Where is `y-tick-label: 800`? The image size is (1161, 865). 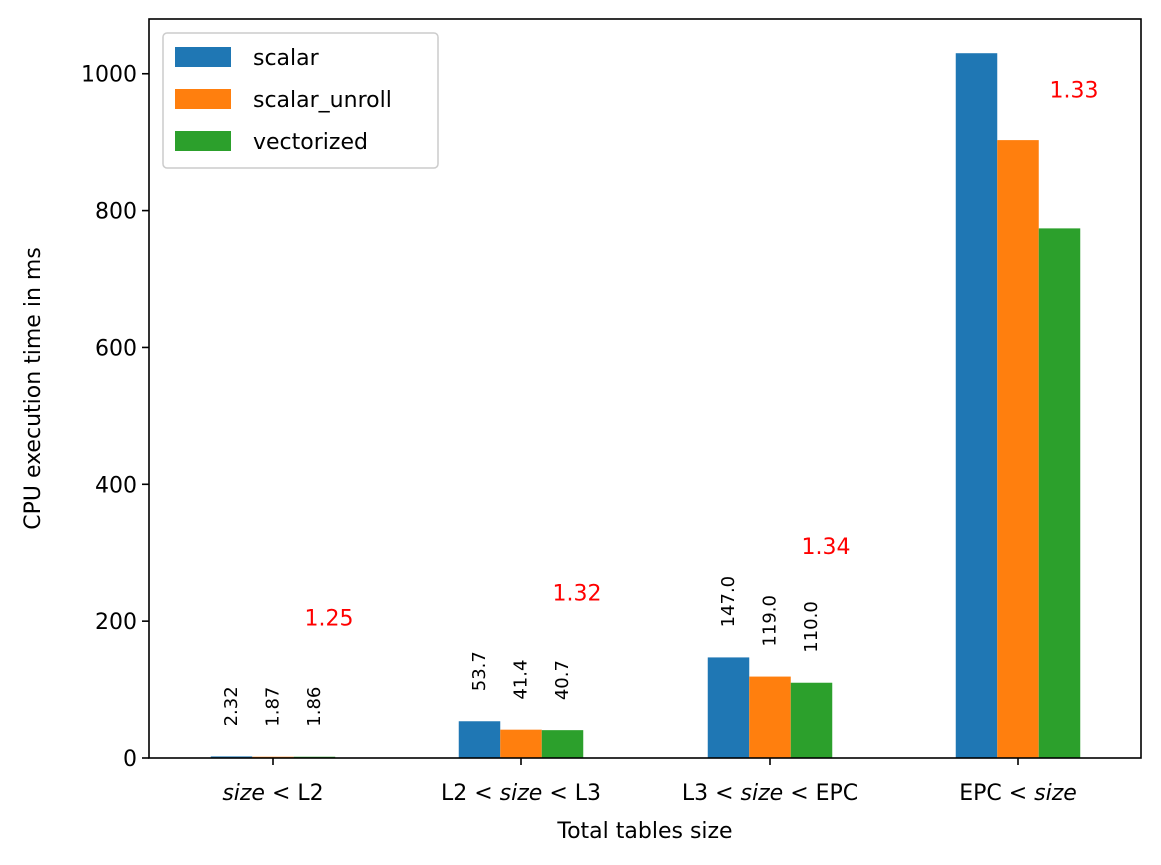
y-tick-label: 800 is located at coordinates (116, 212).